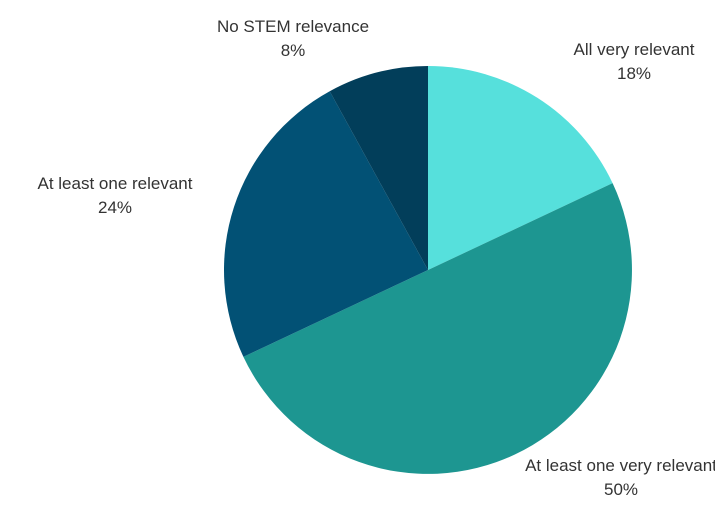 The image size is (715, 528). What do you see at coordinates (634, 49) in the screenshot?
I see `slice-label-line: All very relevant` at bounding box center [634, 49].